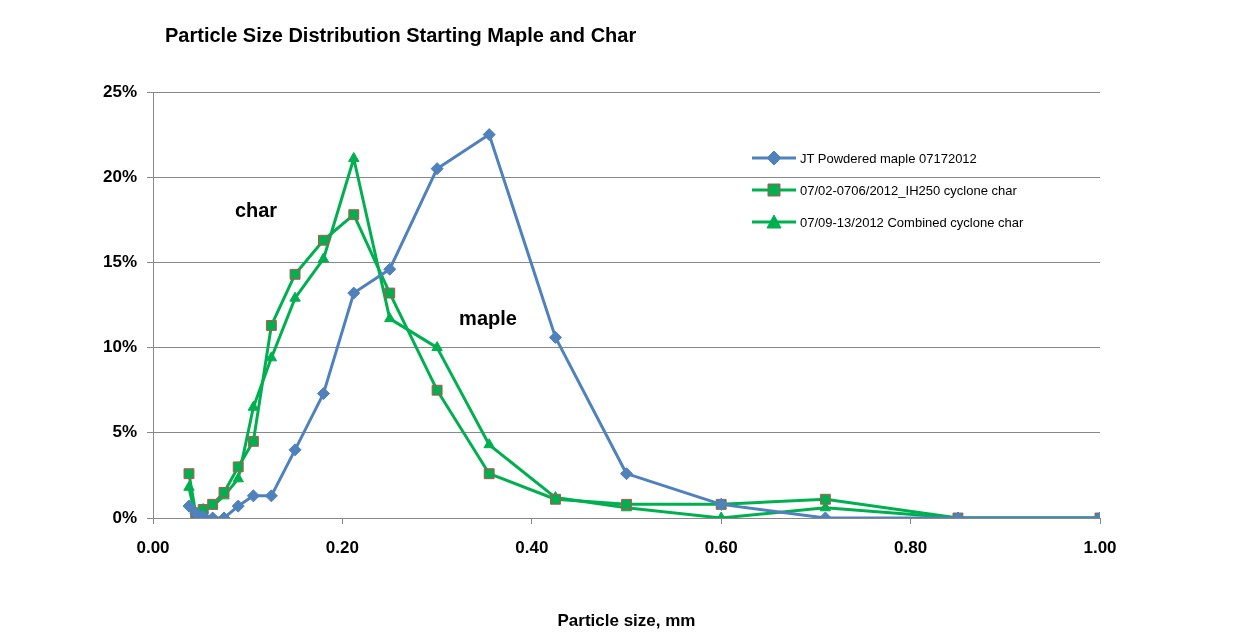 The image size is (1248, 636). What do you see at coordinates (153, 547) in the screenshot?
I see `x-tick-label: 0.00` at bounding box center [153, 547].